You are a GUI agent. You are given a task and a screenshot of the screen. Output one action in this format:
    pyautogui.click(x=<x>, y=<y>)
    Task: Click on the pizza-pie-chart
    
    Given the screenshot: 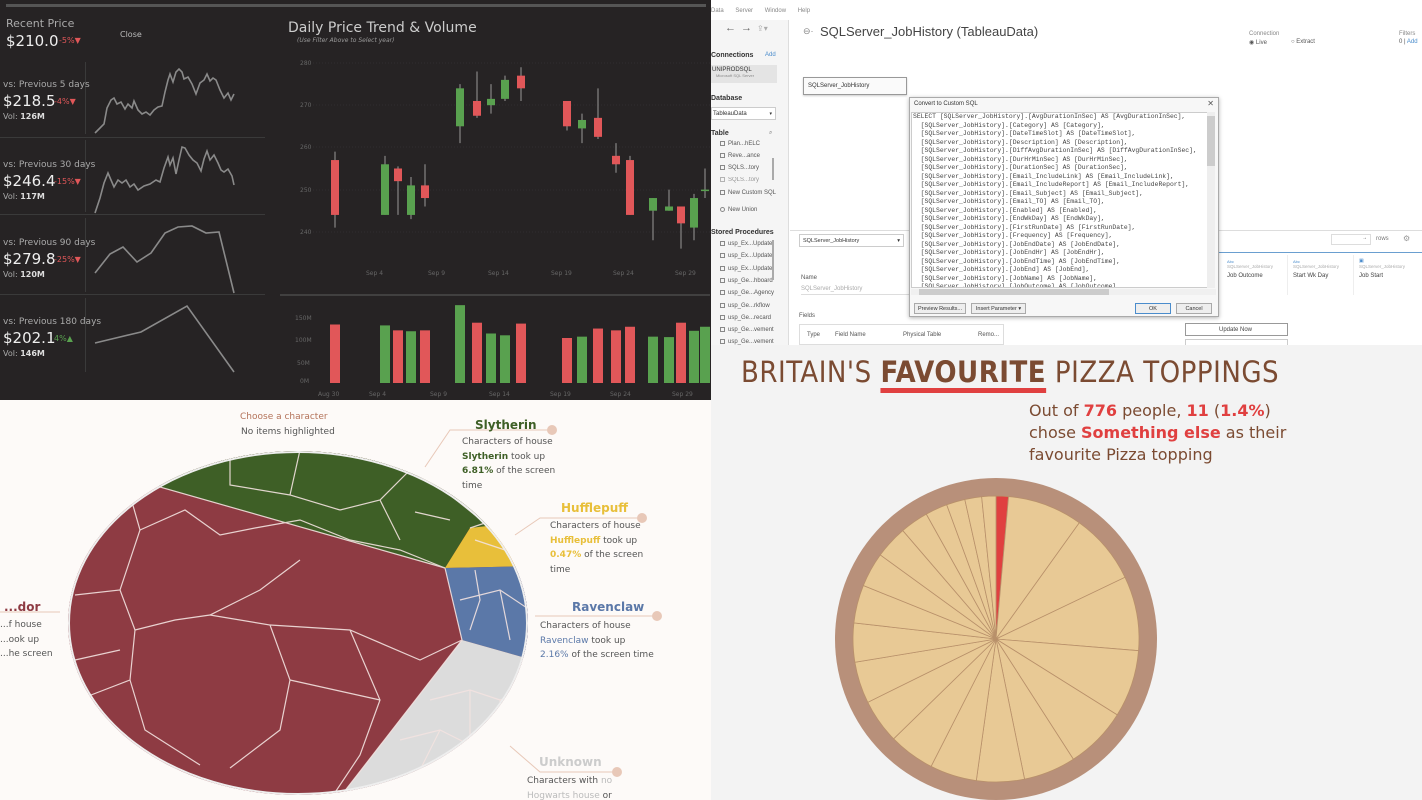 What is the action you would take?
    pyautogui.click(x=996, y=639)
    